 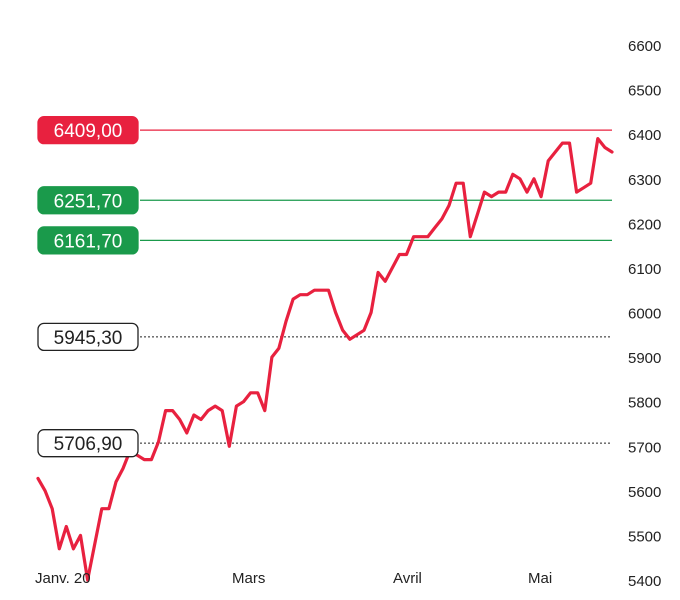 I want to click on level-label-text: 5945,30, so click(x=88, y=338).